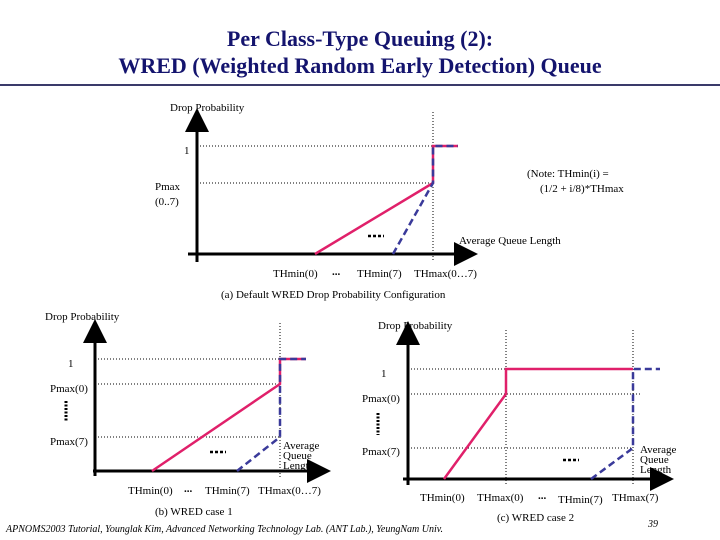 The image size is (720, 540). I want to click on title-divider, so click(360, 85).